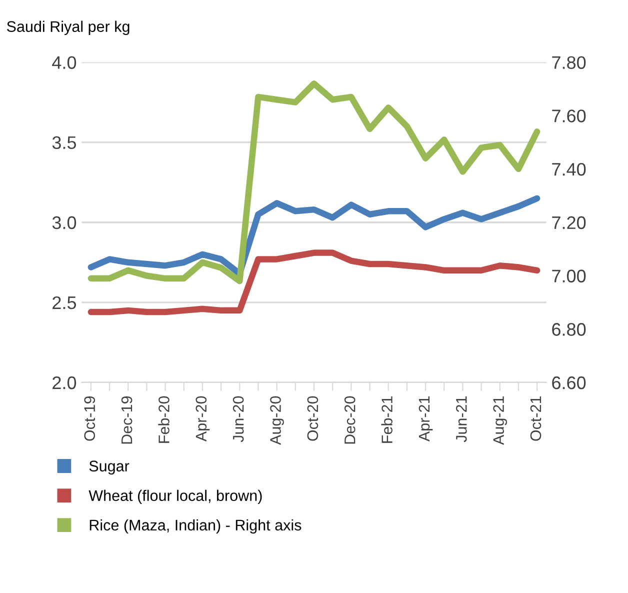  Describe the element at coordinates (569, 169) in the screenshot. I see `y2-tick-label: 7.40` at that location.